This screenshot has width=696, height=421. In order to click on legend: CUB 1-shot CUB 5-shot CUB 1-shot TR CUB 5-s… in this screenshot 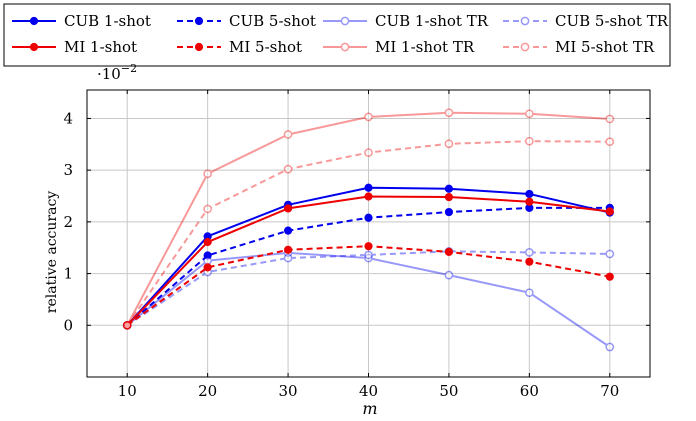, I will do `click(337, 35)`.